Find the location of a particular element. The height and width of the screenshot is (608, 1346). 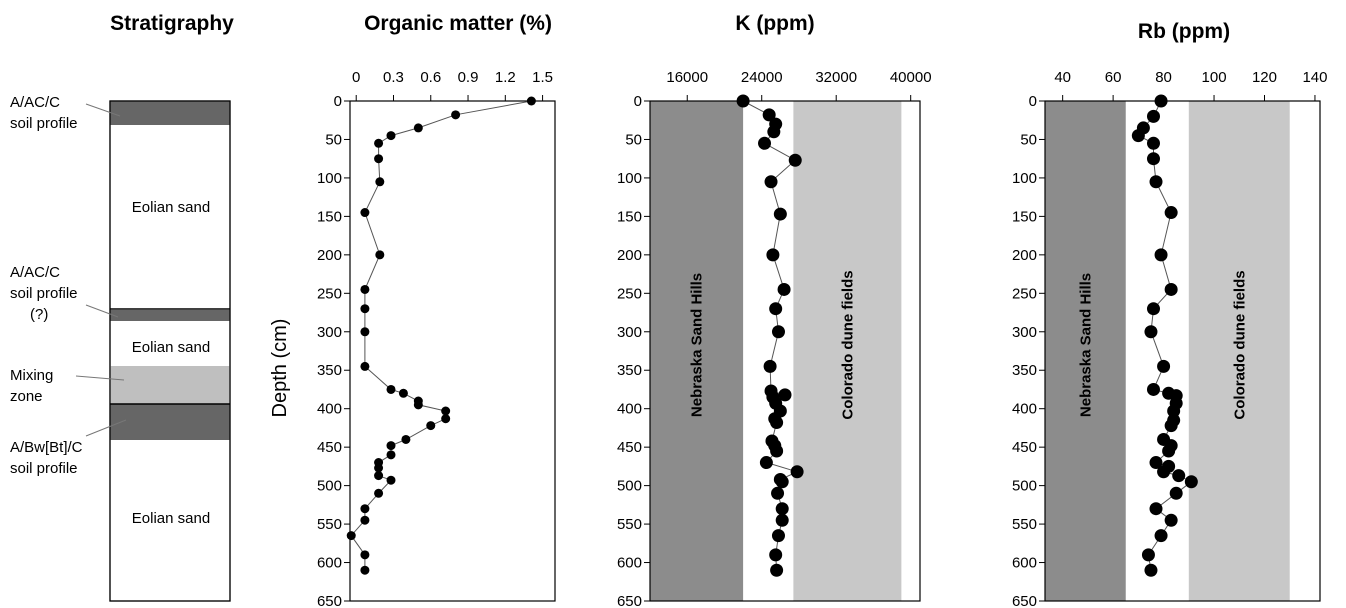

organic-matter-x-tick-label: 1.2 is located at coordinates (505, 77).